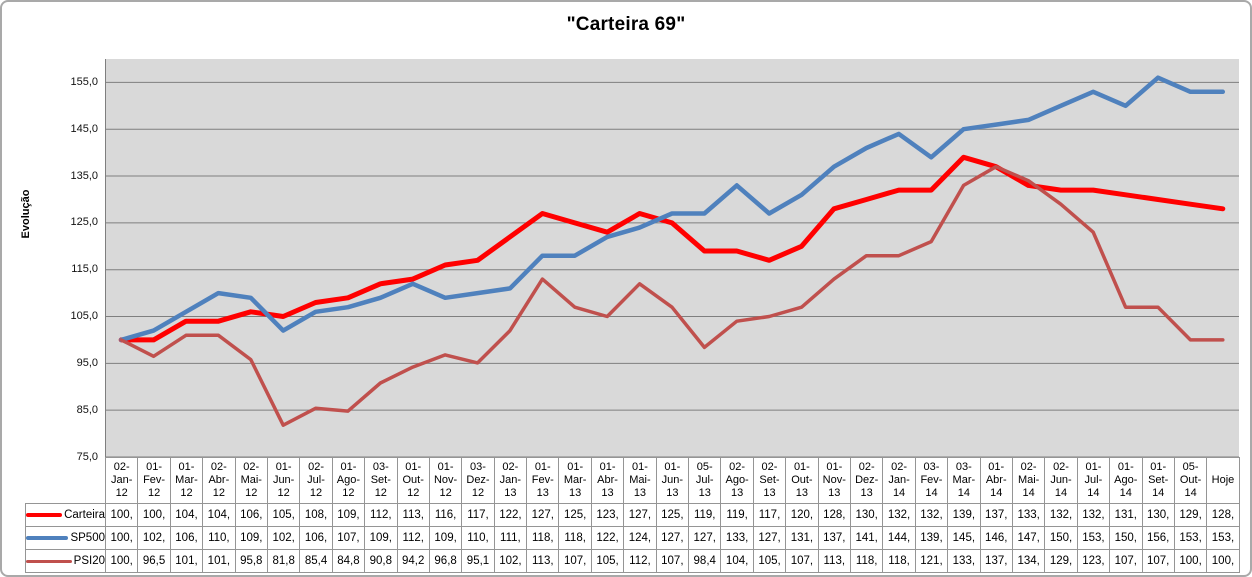 The image size is (1252, 577). What do you see at coordinates (931, 538) in the screenshot?
I see `table-cell: 139,` at bounding box center [931, 538].